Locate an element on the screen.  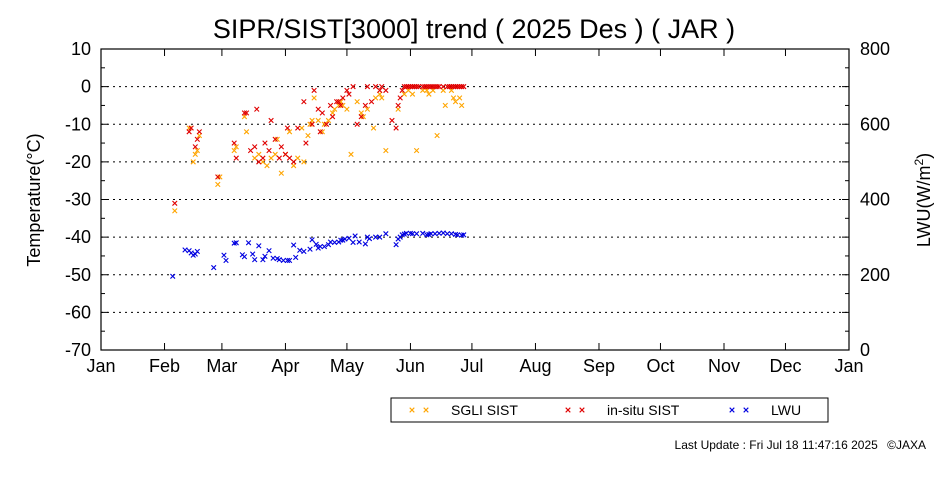
y-tick-label: -30 is located at coordinates (78, 200).